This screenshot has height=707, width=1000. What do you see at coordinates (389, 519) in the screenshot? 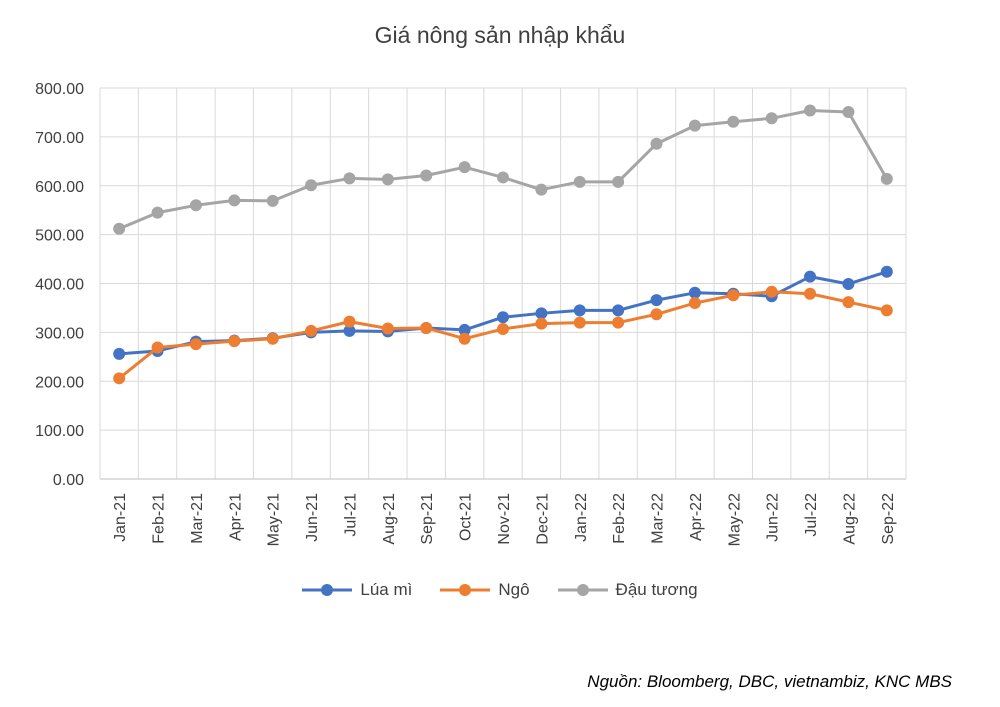
I see `x-tick-label: Aug-21` at bounding box center [389, 519].